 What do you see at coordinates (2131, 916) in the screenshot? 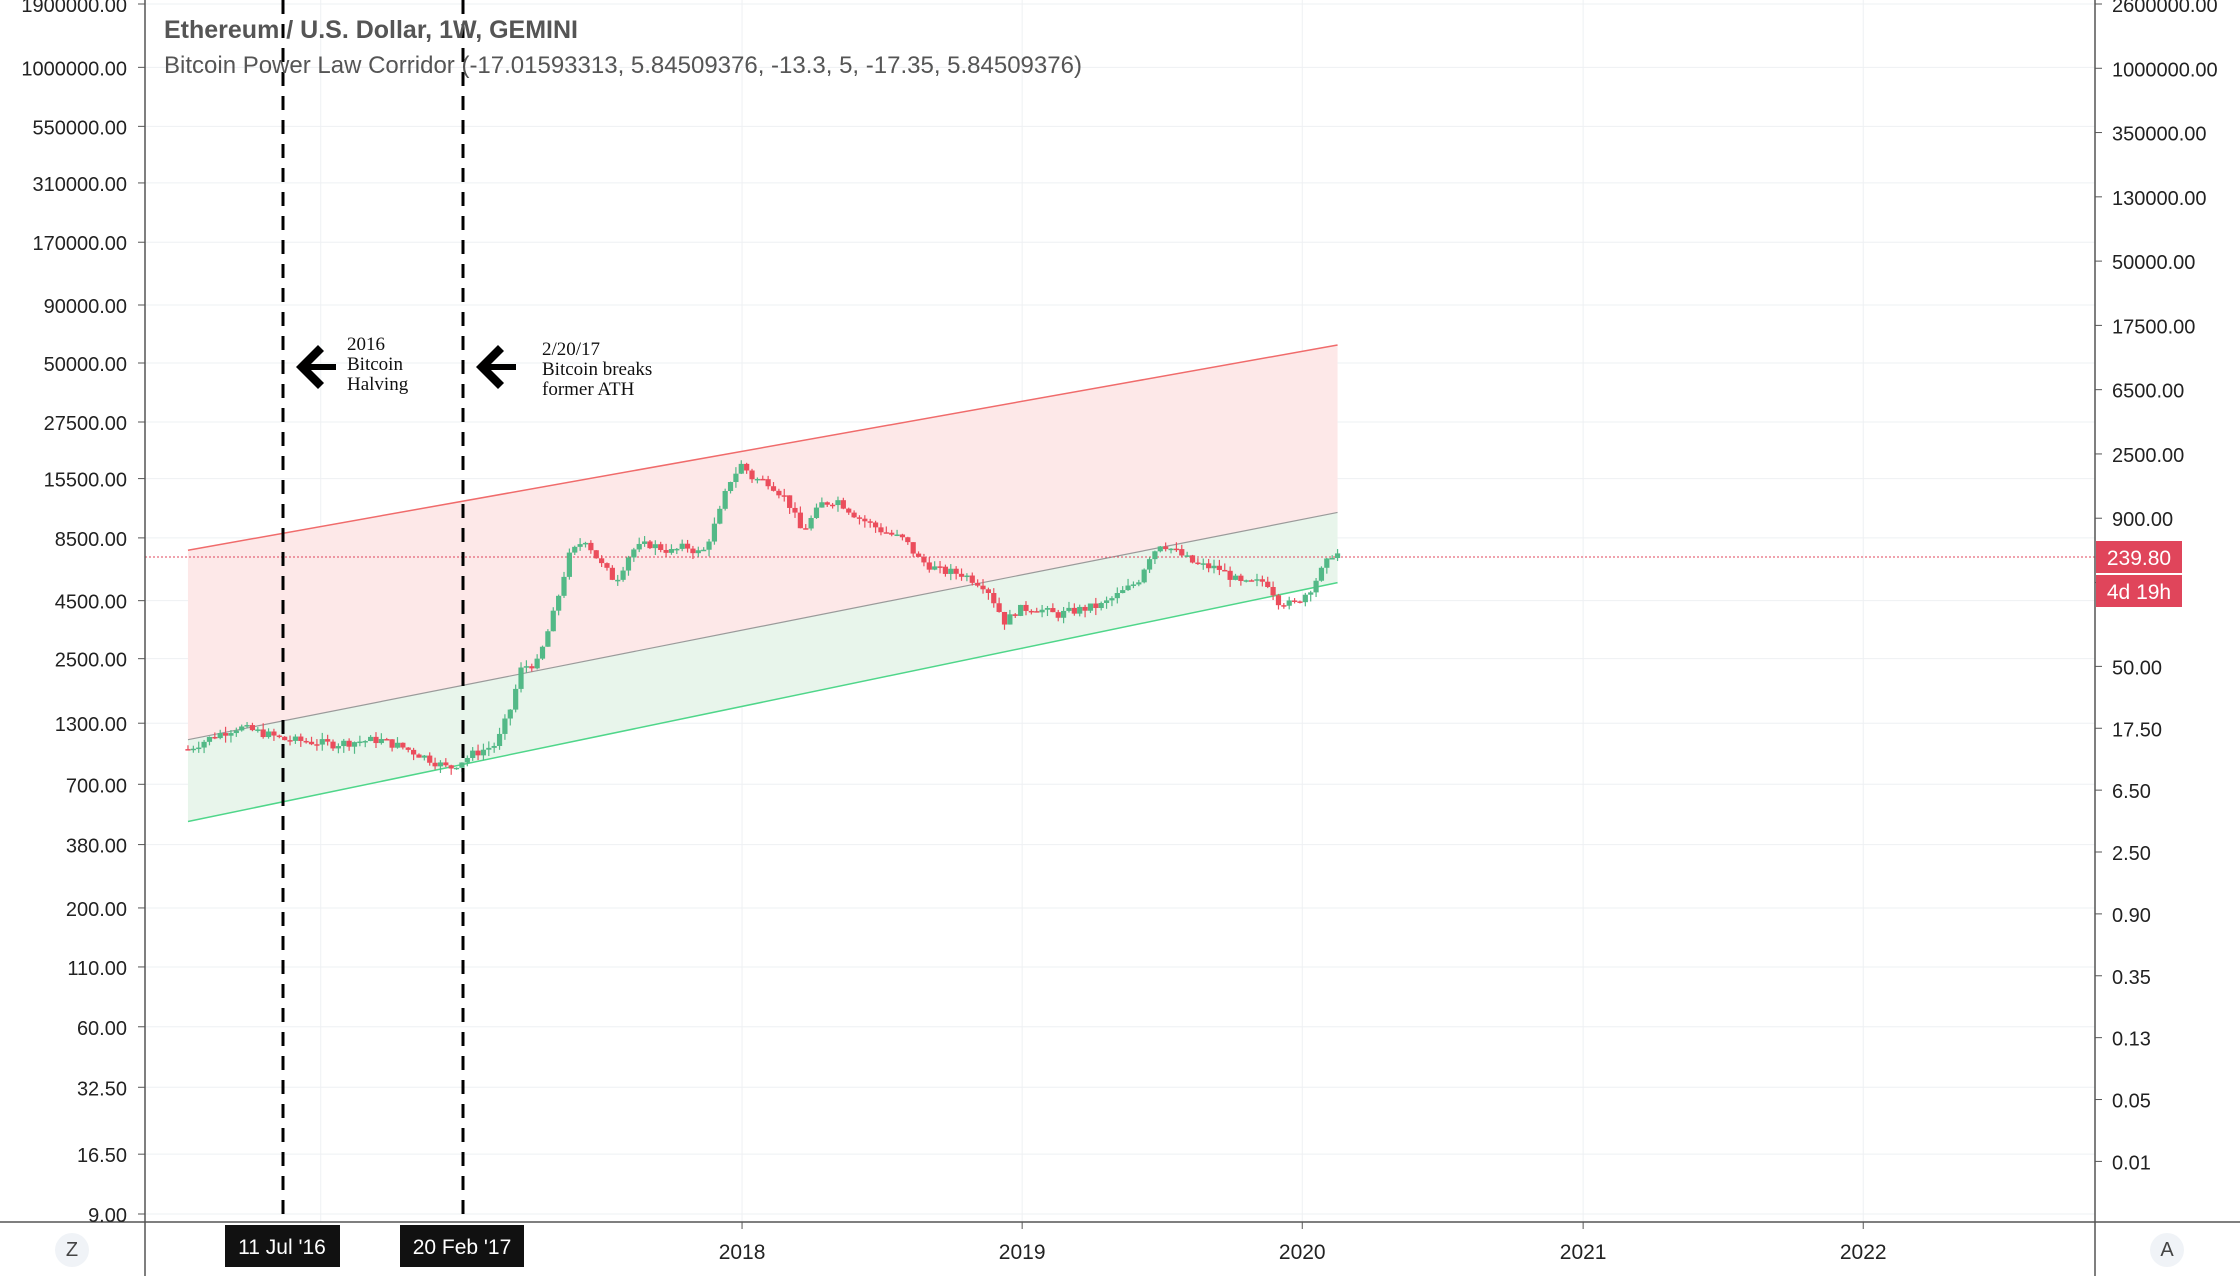
I see `right-tick-label: 0.90` at bounding box center [2131, 916].